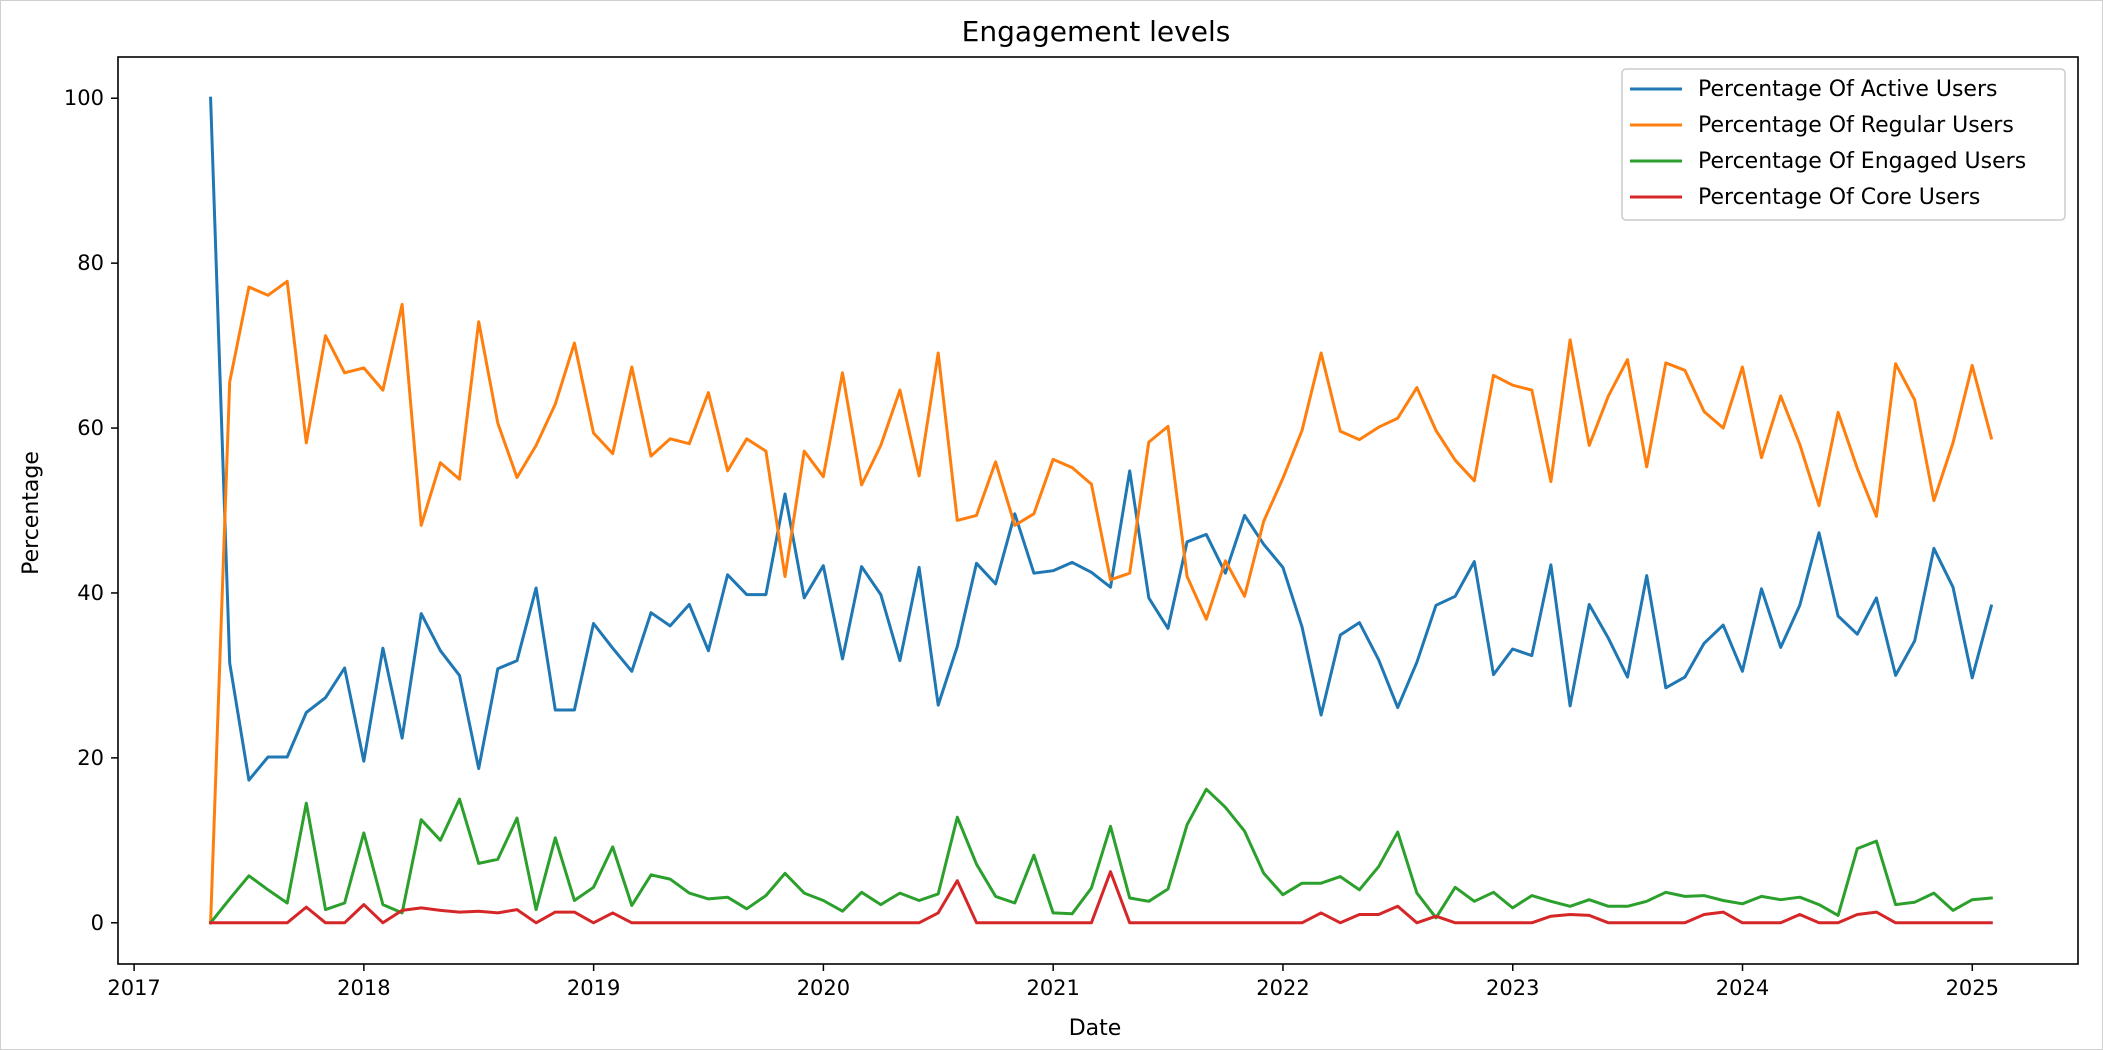 Image resolution: width=2103 pixels, height=1050 pixels. I want to click on x-tick-label: 2019, so click(593, 988).